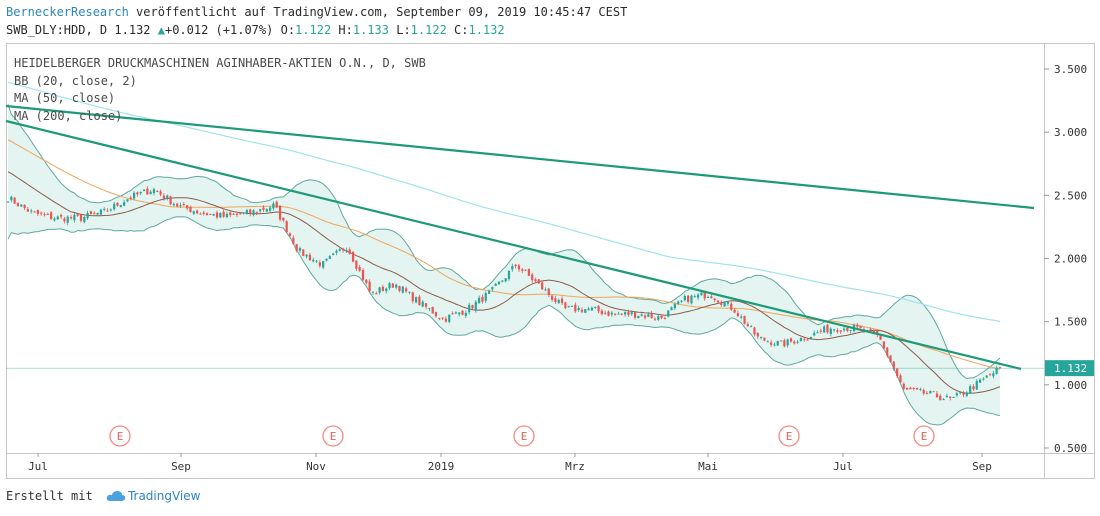 The height and width of the screenshot is (516, 1100). I want to click on author-link: BerneckerResearch, so click(67, 12).